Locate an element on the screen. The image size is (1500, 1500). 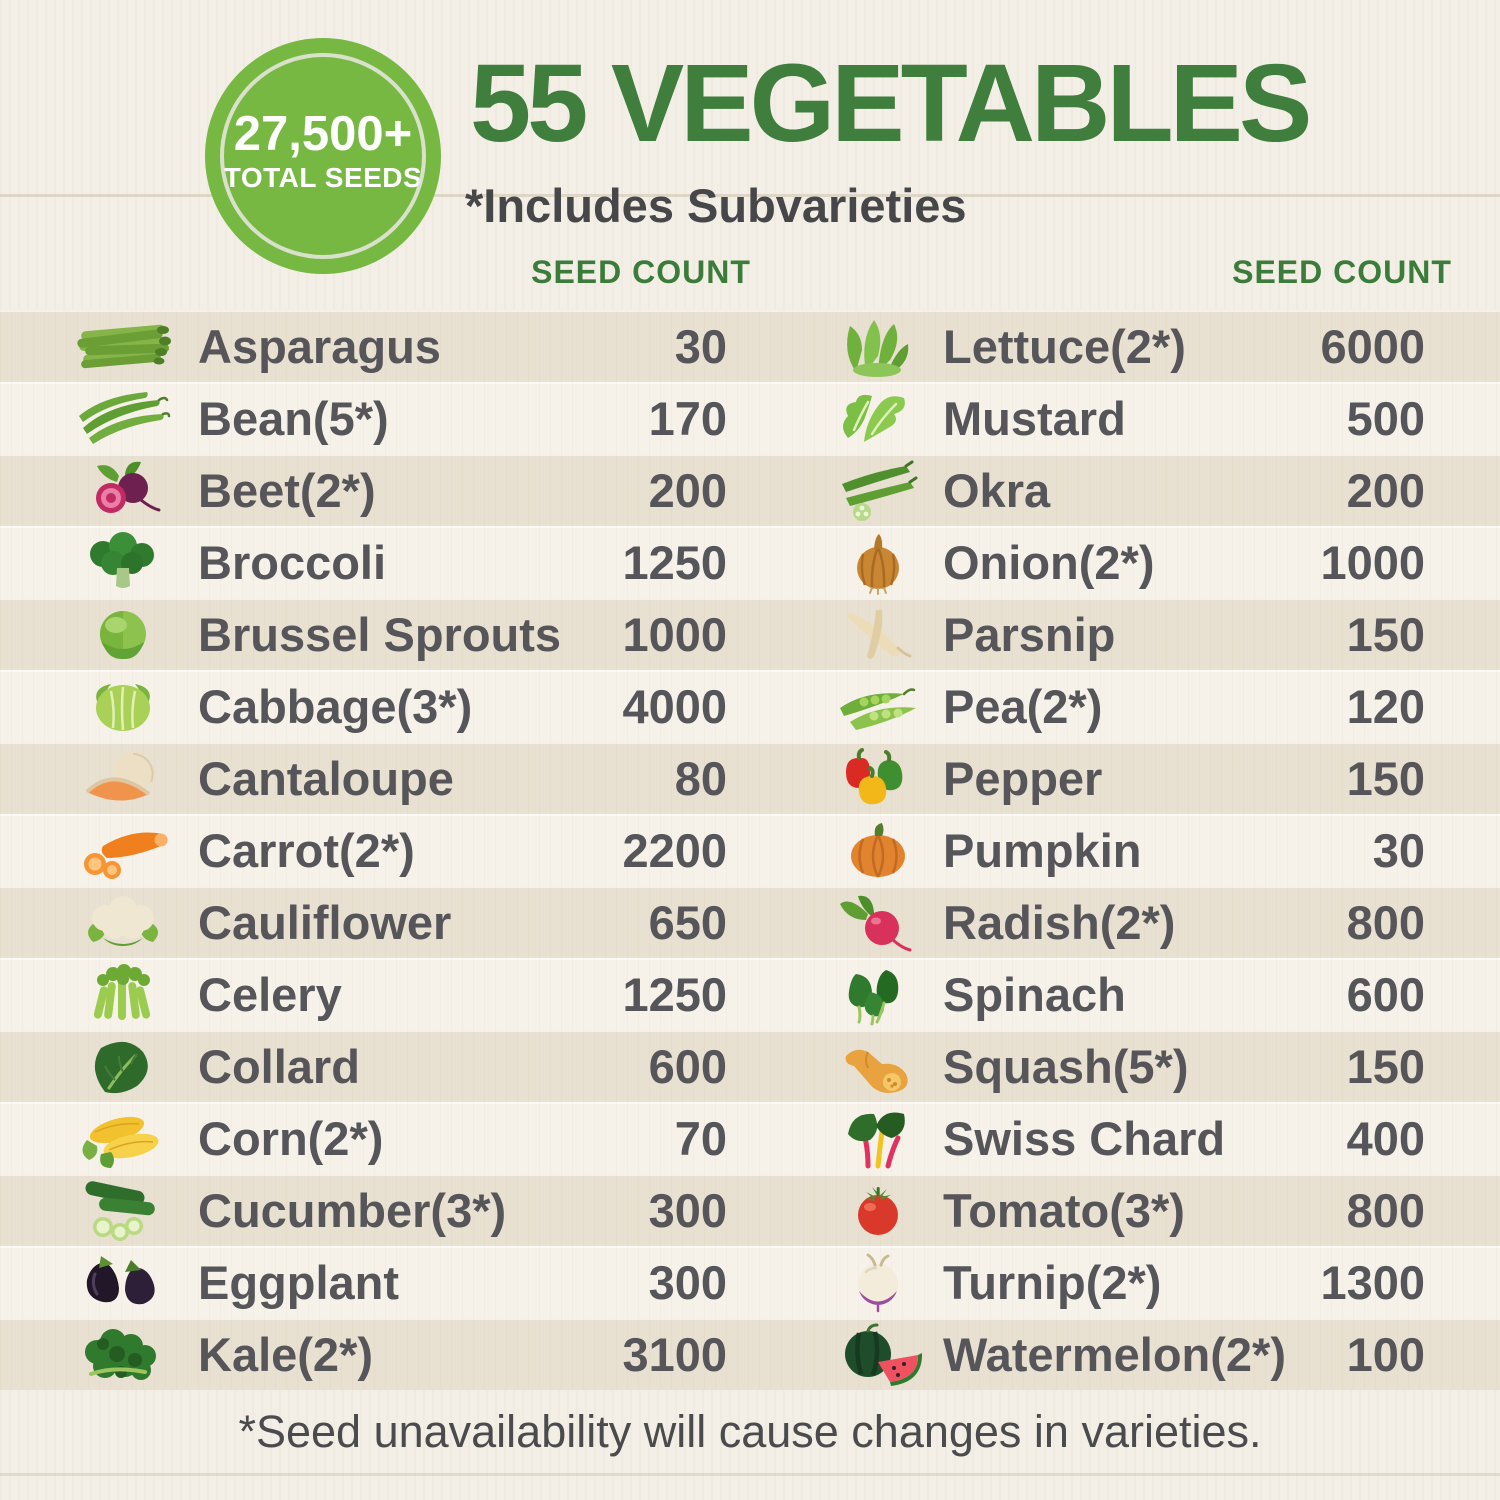
table-row: Collard 600 is located at coordinates (375, 1066).